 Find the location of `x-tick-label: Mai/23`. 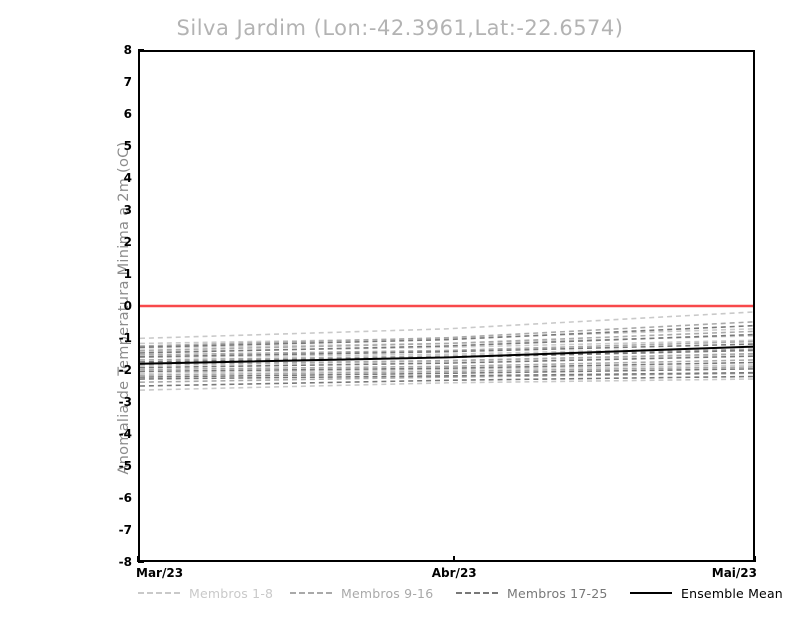

x-tick-label: Mai/23 is located at coordinates (734, 573).